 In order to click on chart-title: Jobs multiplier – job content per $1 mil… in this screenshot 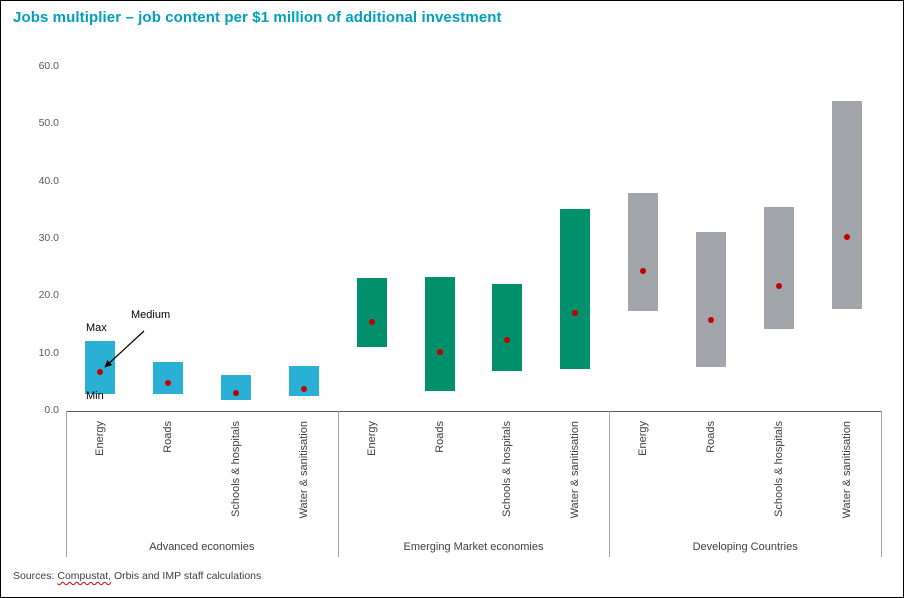, I will do `click(257, 17)`.